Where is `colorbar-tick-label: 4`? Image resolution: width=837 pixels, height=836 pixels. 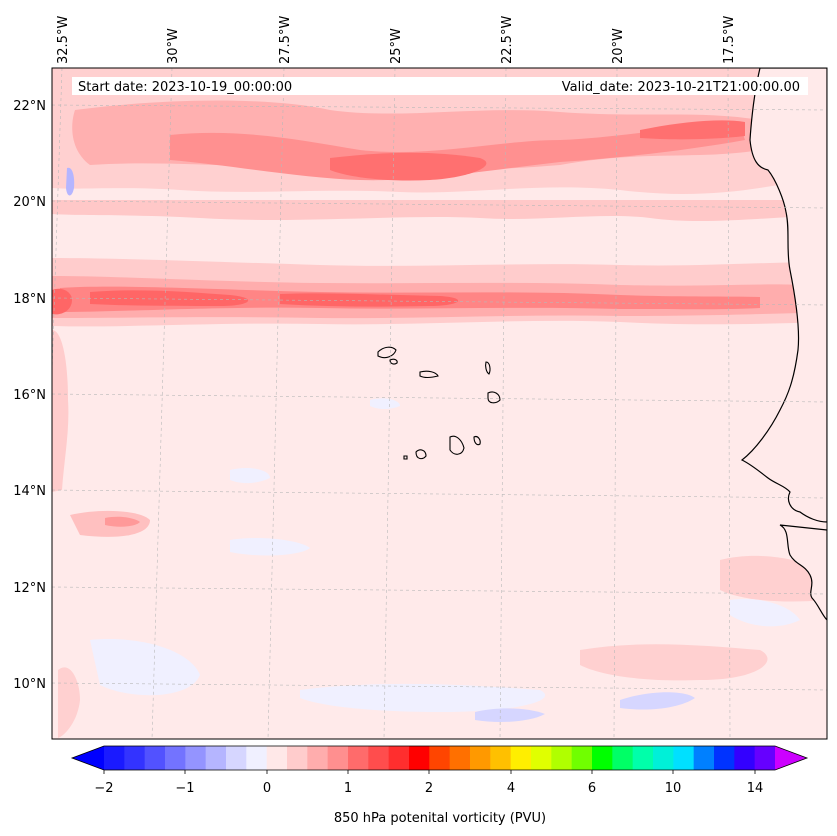 colorbar-tick-label: 4 is located at coordinates (511, 788).